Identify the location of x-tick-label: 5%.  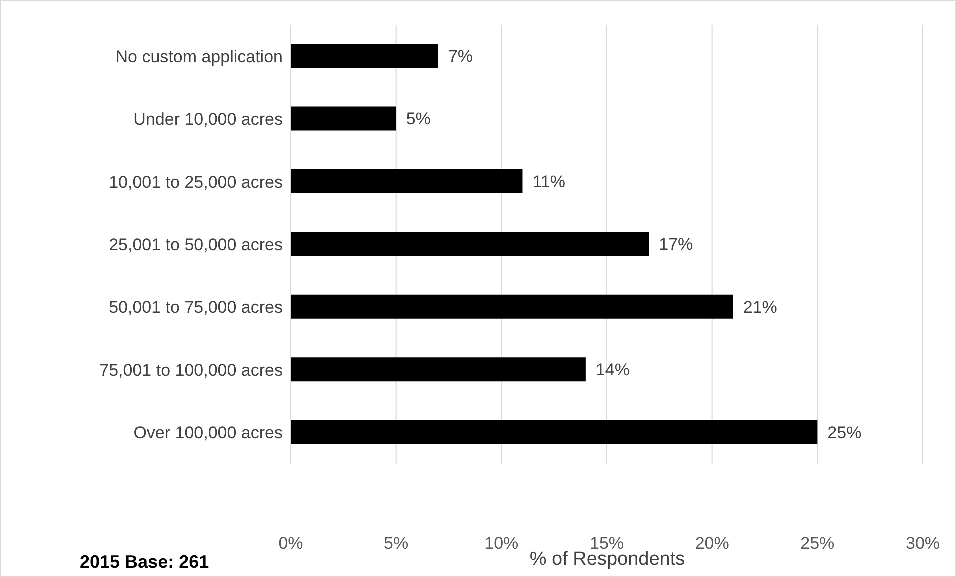
(396, 544).